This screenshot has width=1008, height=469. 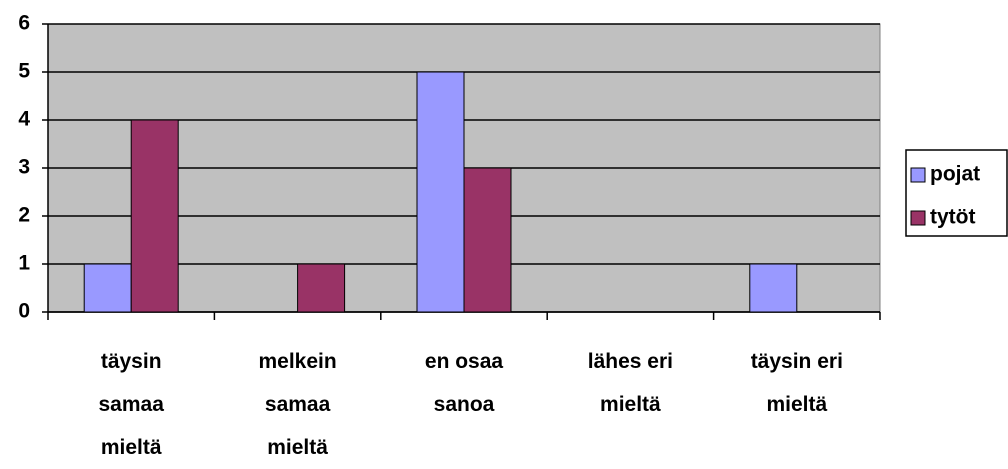 What do you see at coordinates (24, 71) in the screenshot?
I see `y-tick-label: 5` at bounding box center [24, 71].